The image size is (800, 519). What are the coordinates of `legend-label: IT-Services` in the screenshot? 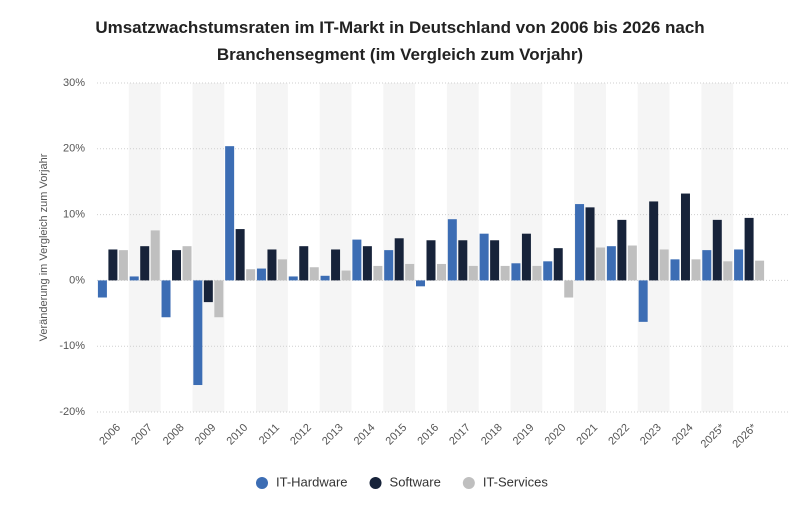 It's located at (516, 481).